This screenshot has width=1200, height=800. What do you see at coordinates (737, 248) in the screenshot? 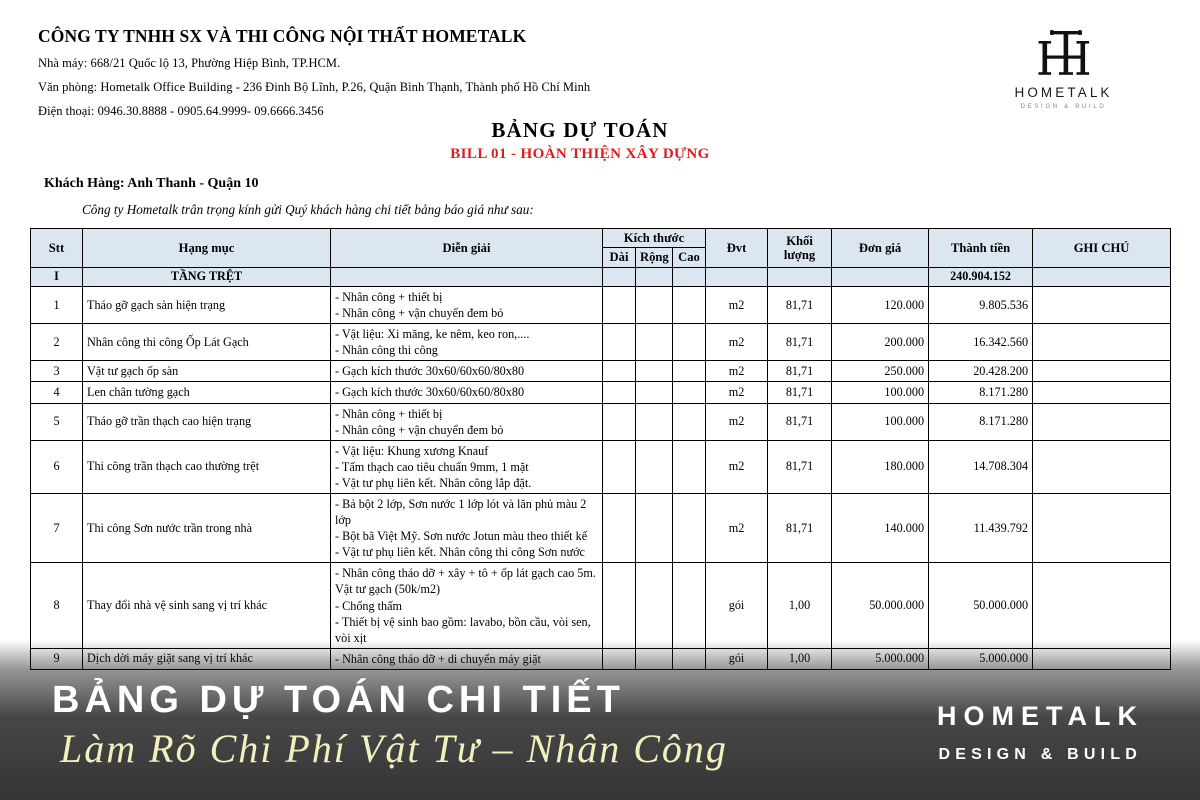
I see `col-header-dvt: Đvt` at bounding box center [737, 248].